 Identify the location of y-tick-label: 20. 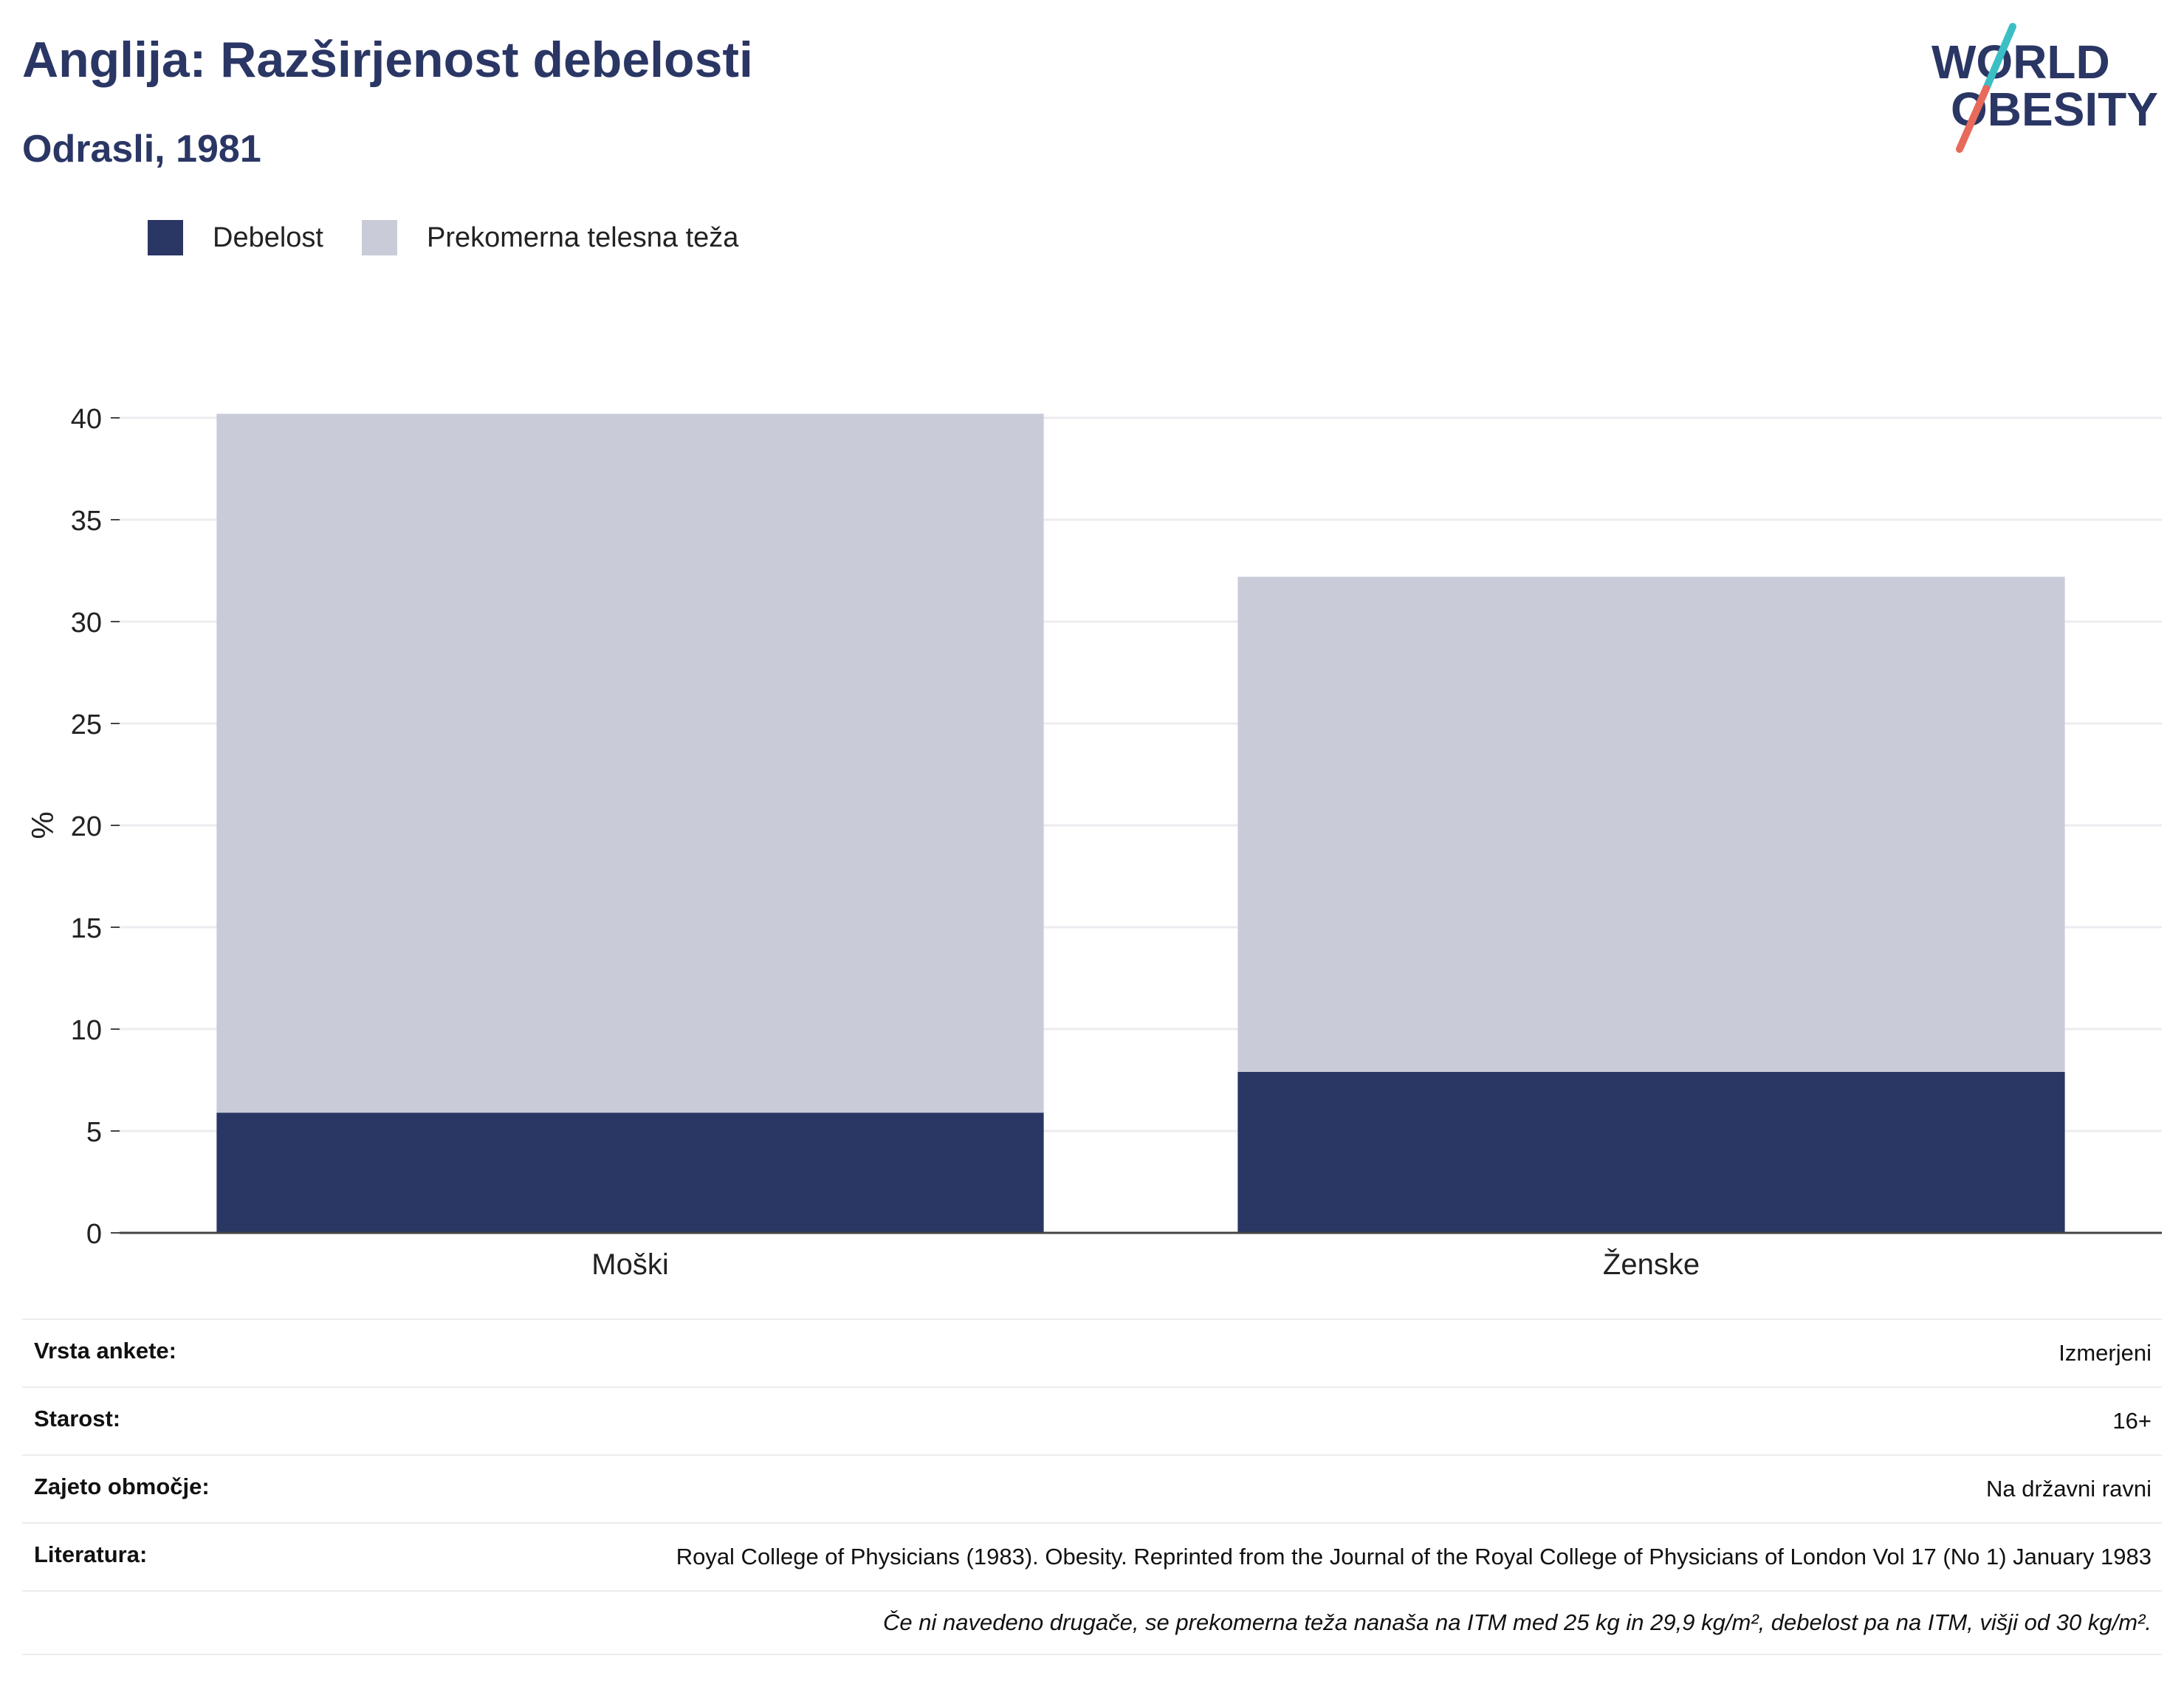
(86, 826).